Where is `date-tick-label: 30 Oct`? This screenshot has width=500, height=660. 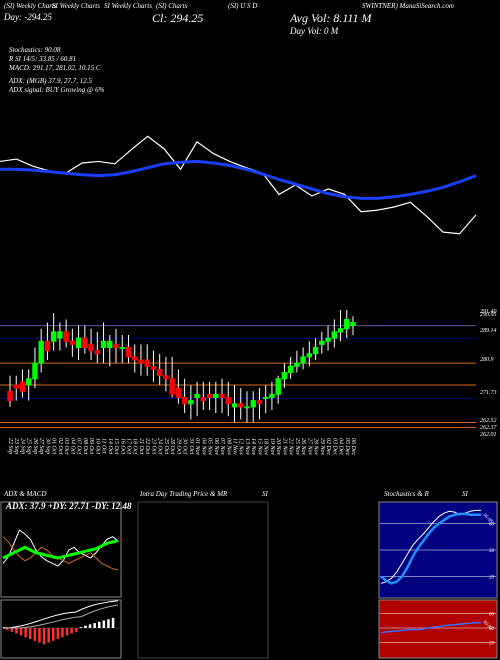
date-tick-label: 30 Oct is located at coordinates (185, 445).